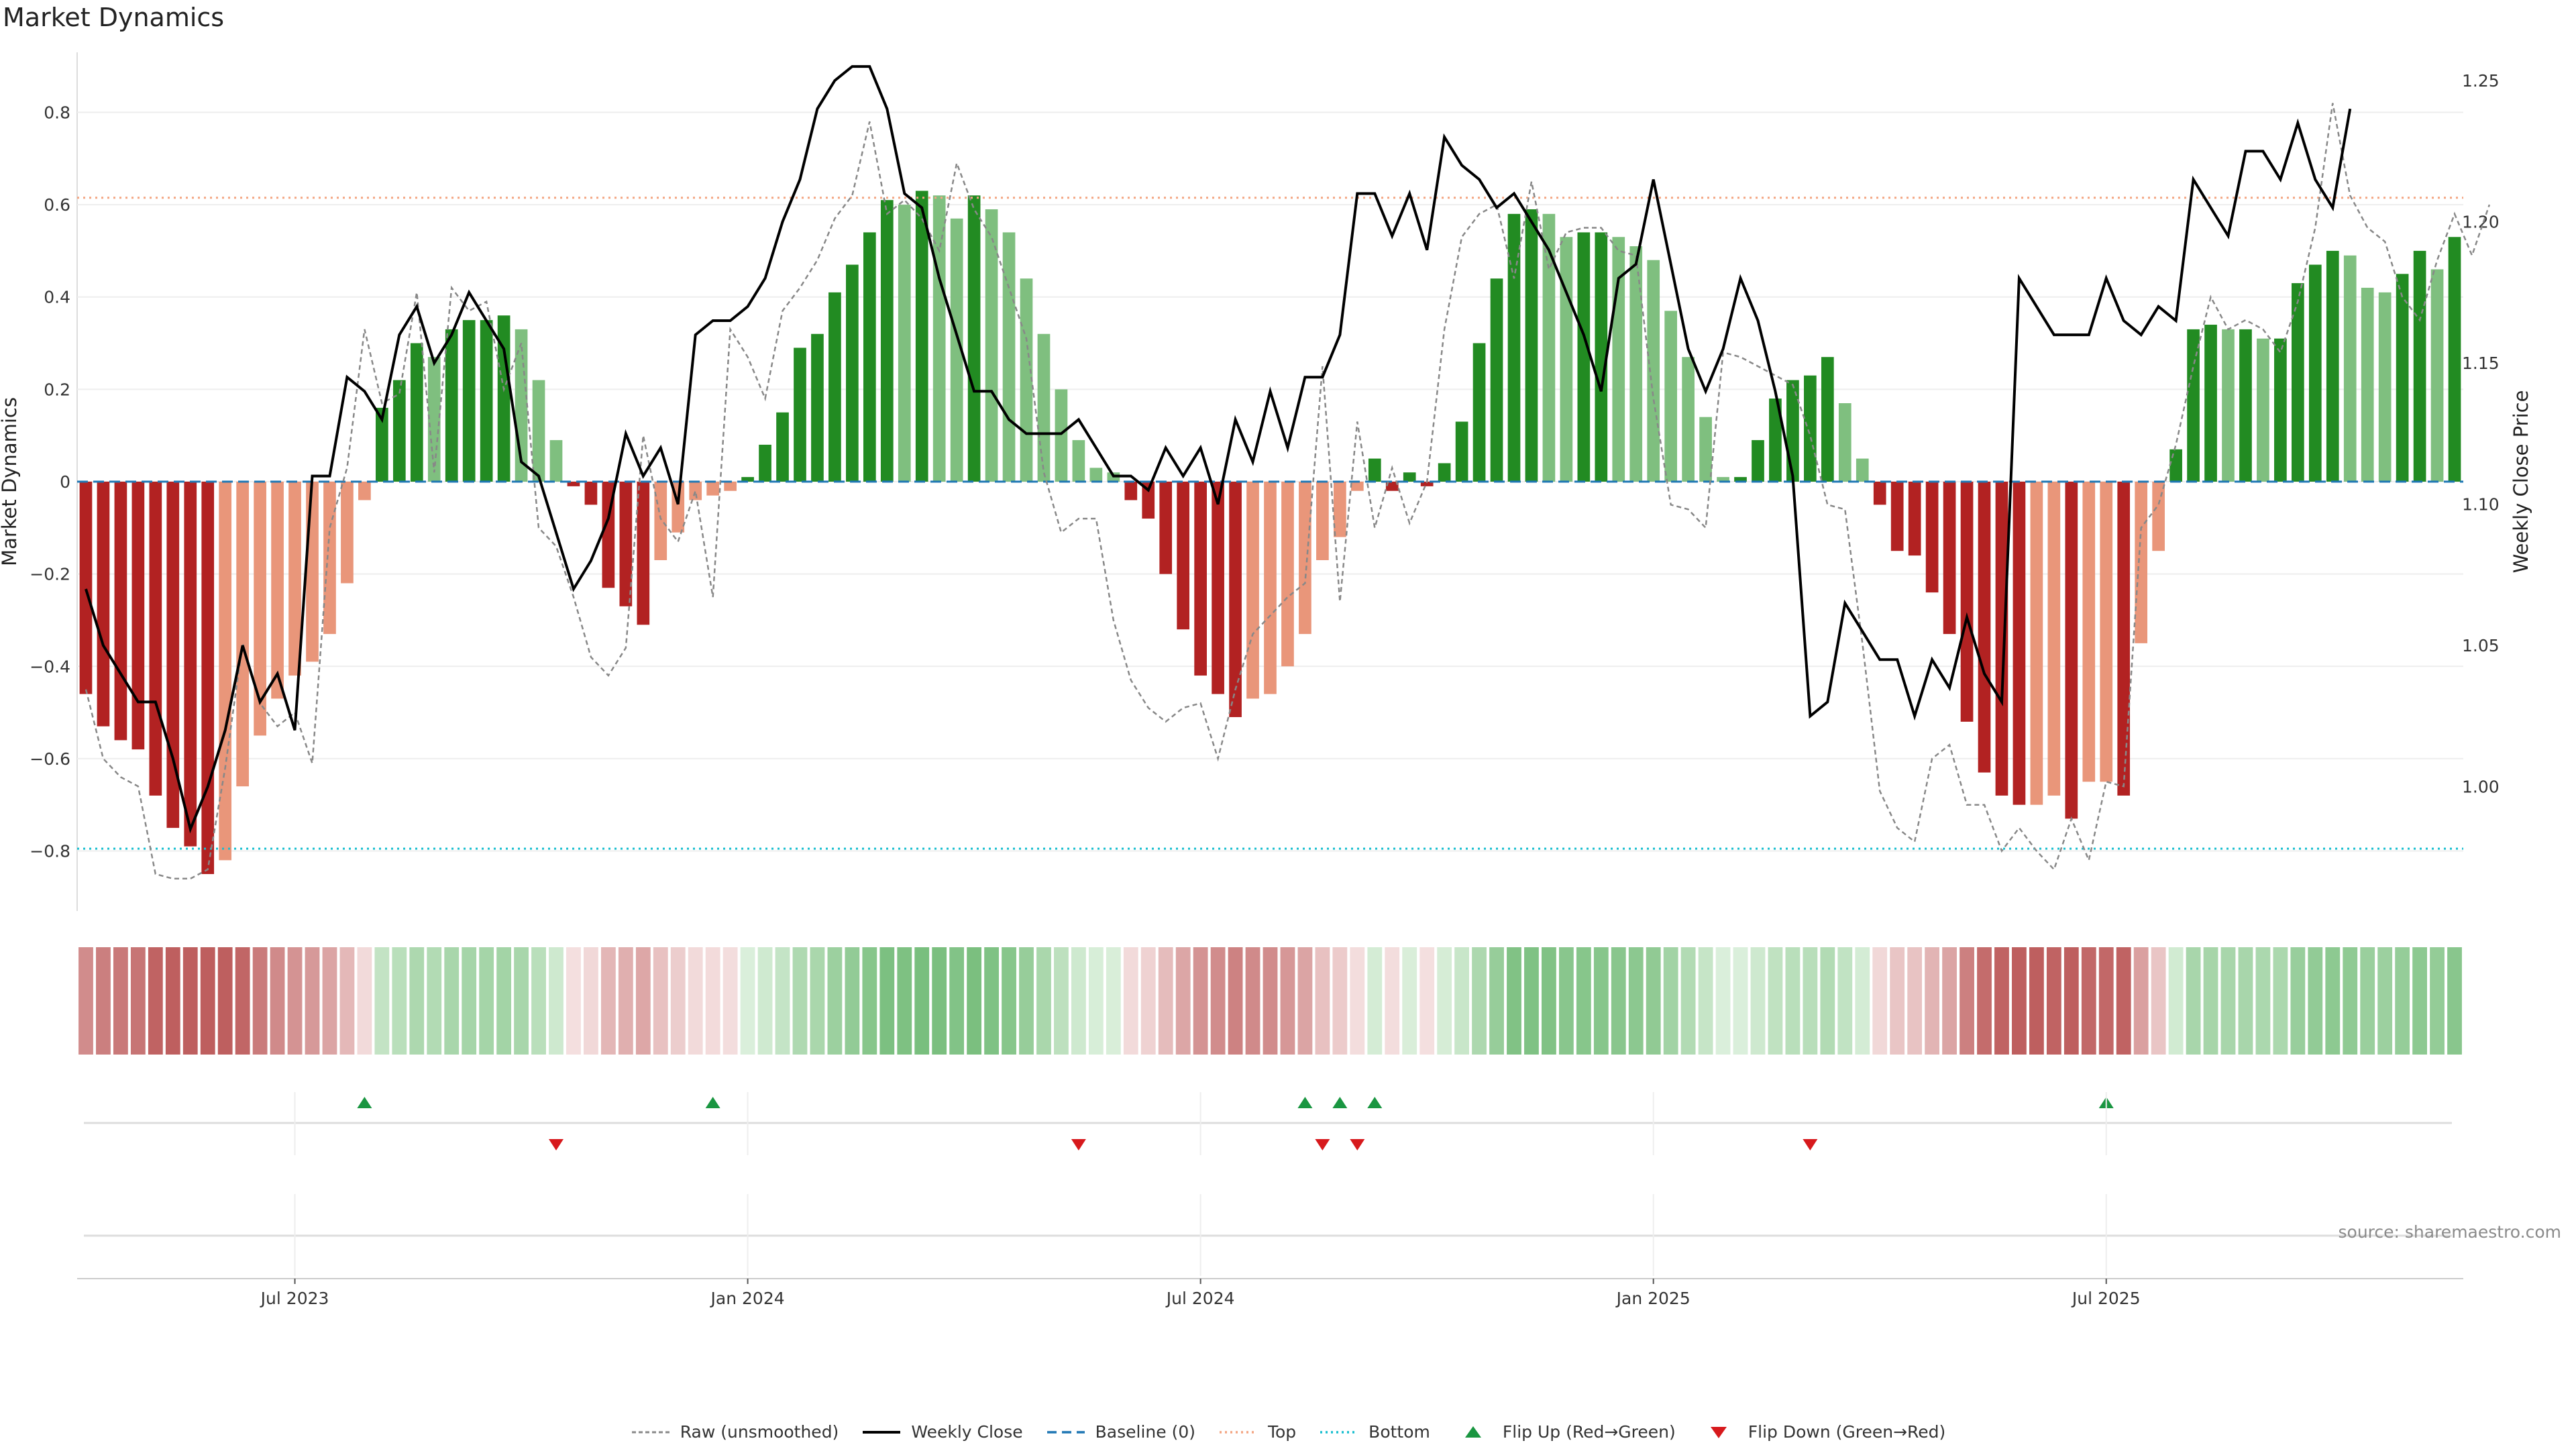 This screenshot has height=1449, width=2576. Describe the element at coordinates (50, 666) in the screenshot. I see `y-left-tick-label: −0.4` at that location.